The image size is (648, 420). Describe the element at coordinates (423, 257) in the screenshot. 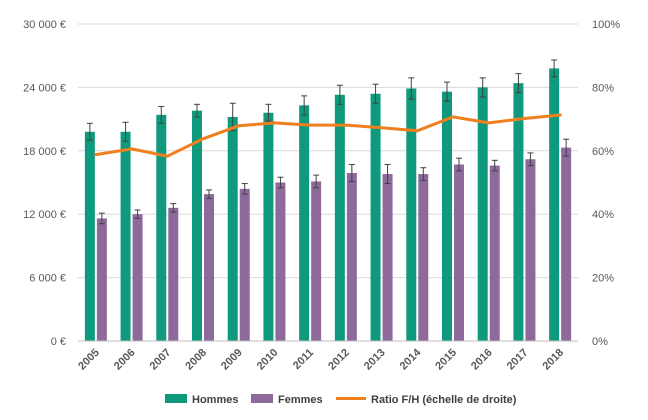

I see `bar-femmes-2014` at that location.